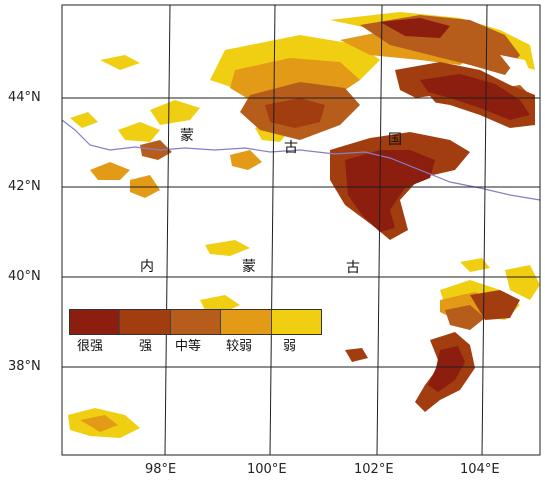 Image resolution: width=545 pixels, height=482 pixels. Describe the element at coordinates (301, 160) in the screenshot. I see `mongolia-china-border` at that location.